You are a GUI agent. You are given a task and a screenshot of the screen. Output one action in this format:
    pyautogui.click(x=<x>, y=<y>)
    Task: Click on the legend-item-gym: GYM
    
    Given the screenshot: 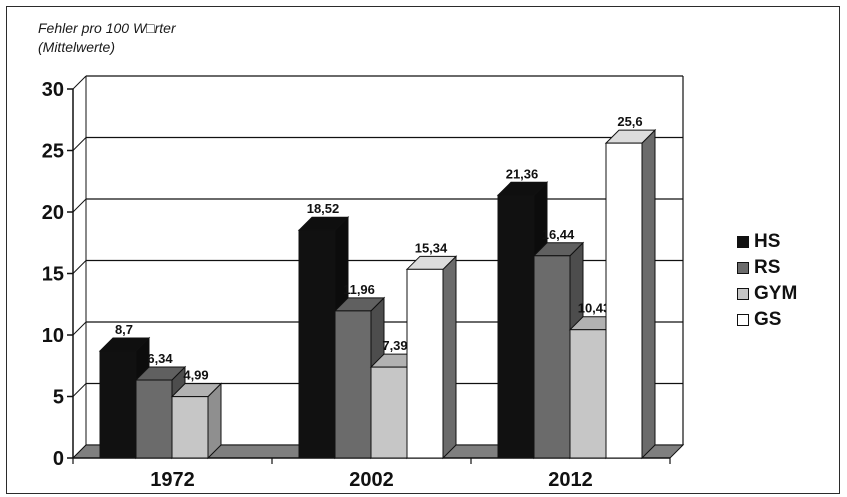 What is the action you would take?
    pyautogui.click(x=767, y=294)
    